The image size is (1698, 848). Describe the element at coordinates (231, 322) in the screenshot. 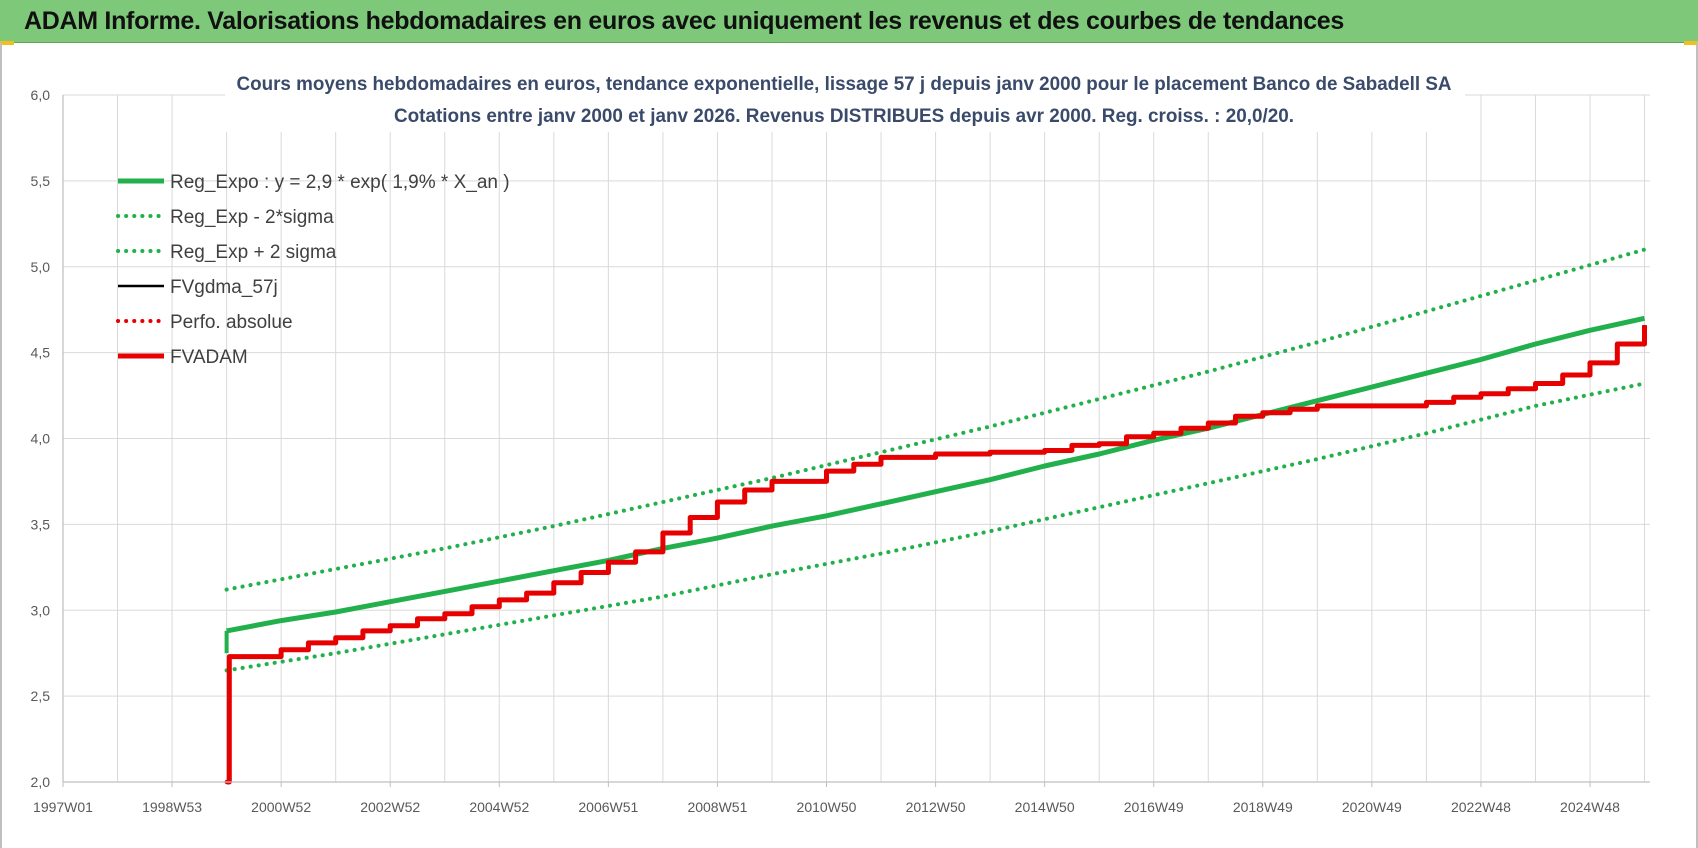

I see `legend-label: Perfo. absolue` at that location.